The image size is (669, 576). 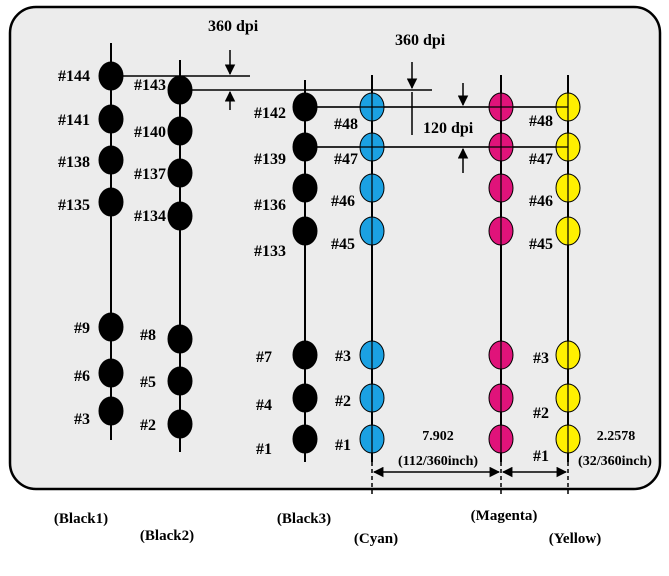 What do you see at coordinates (616, 436) in the screenshot?
I see `magenta-yellow-distance-value: 2.2578` at bounding box center [616, 436].